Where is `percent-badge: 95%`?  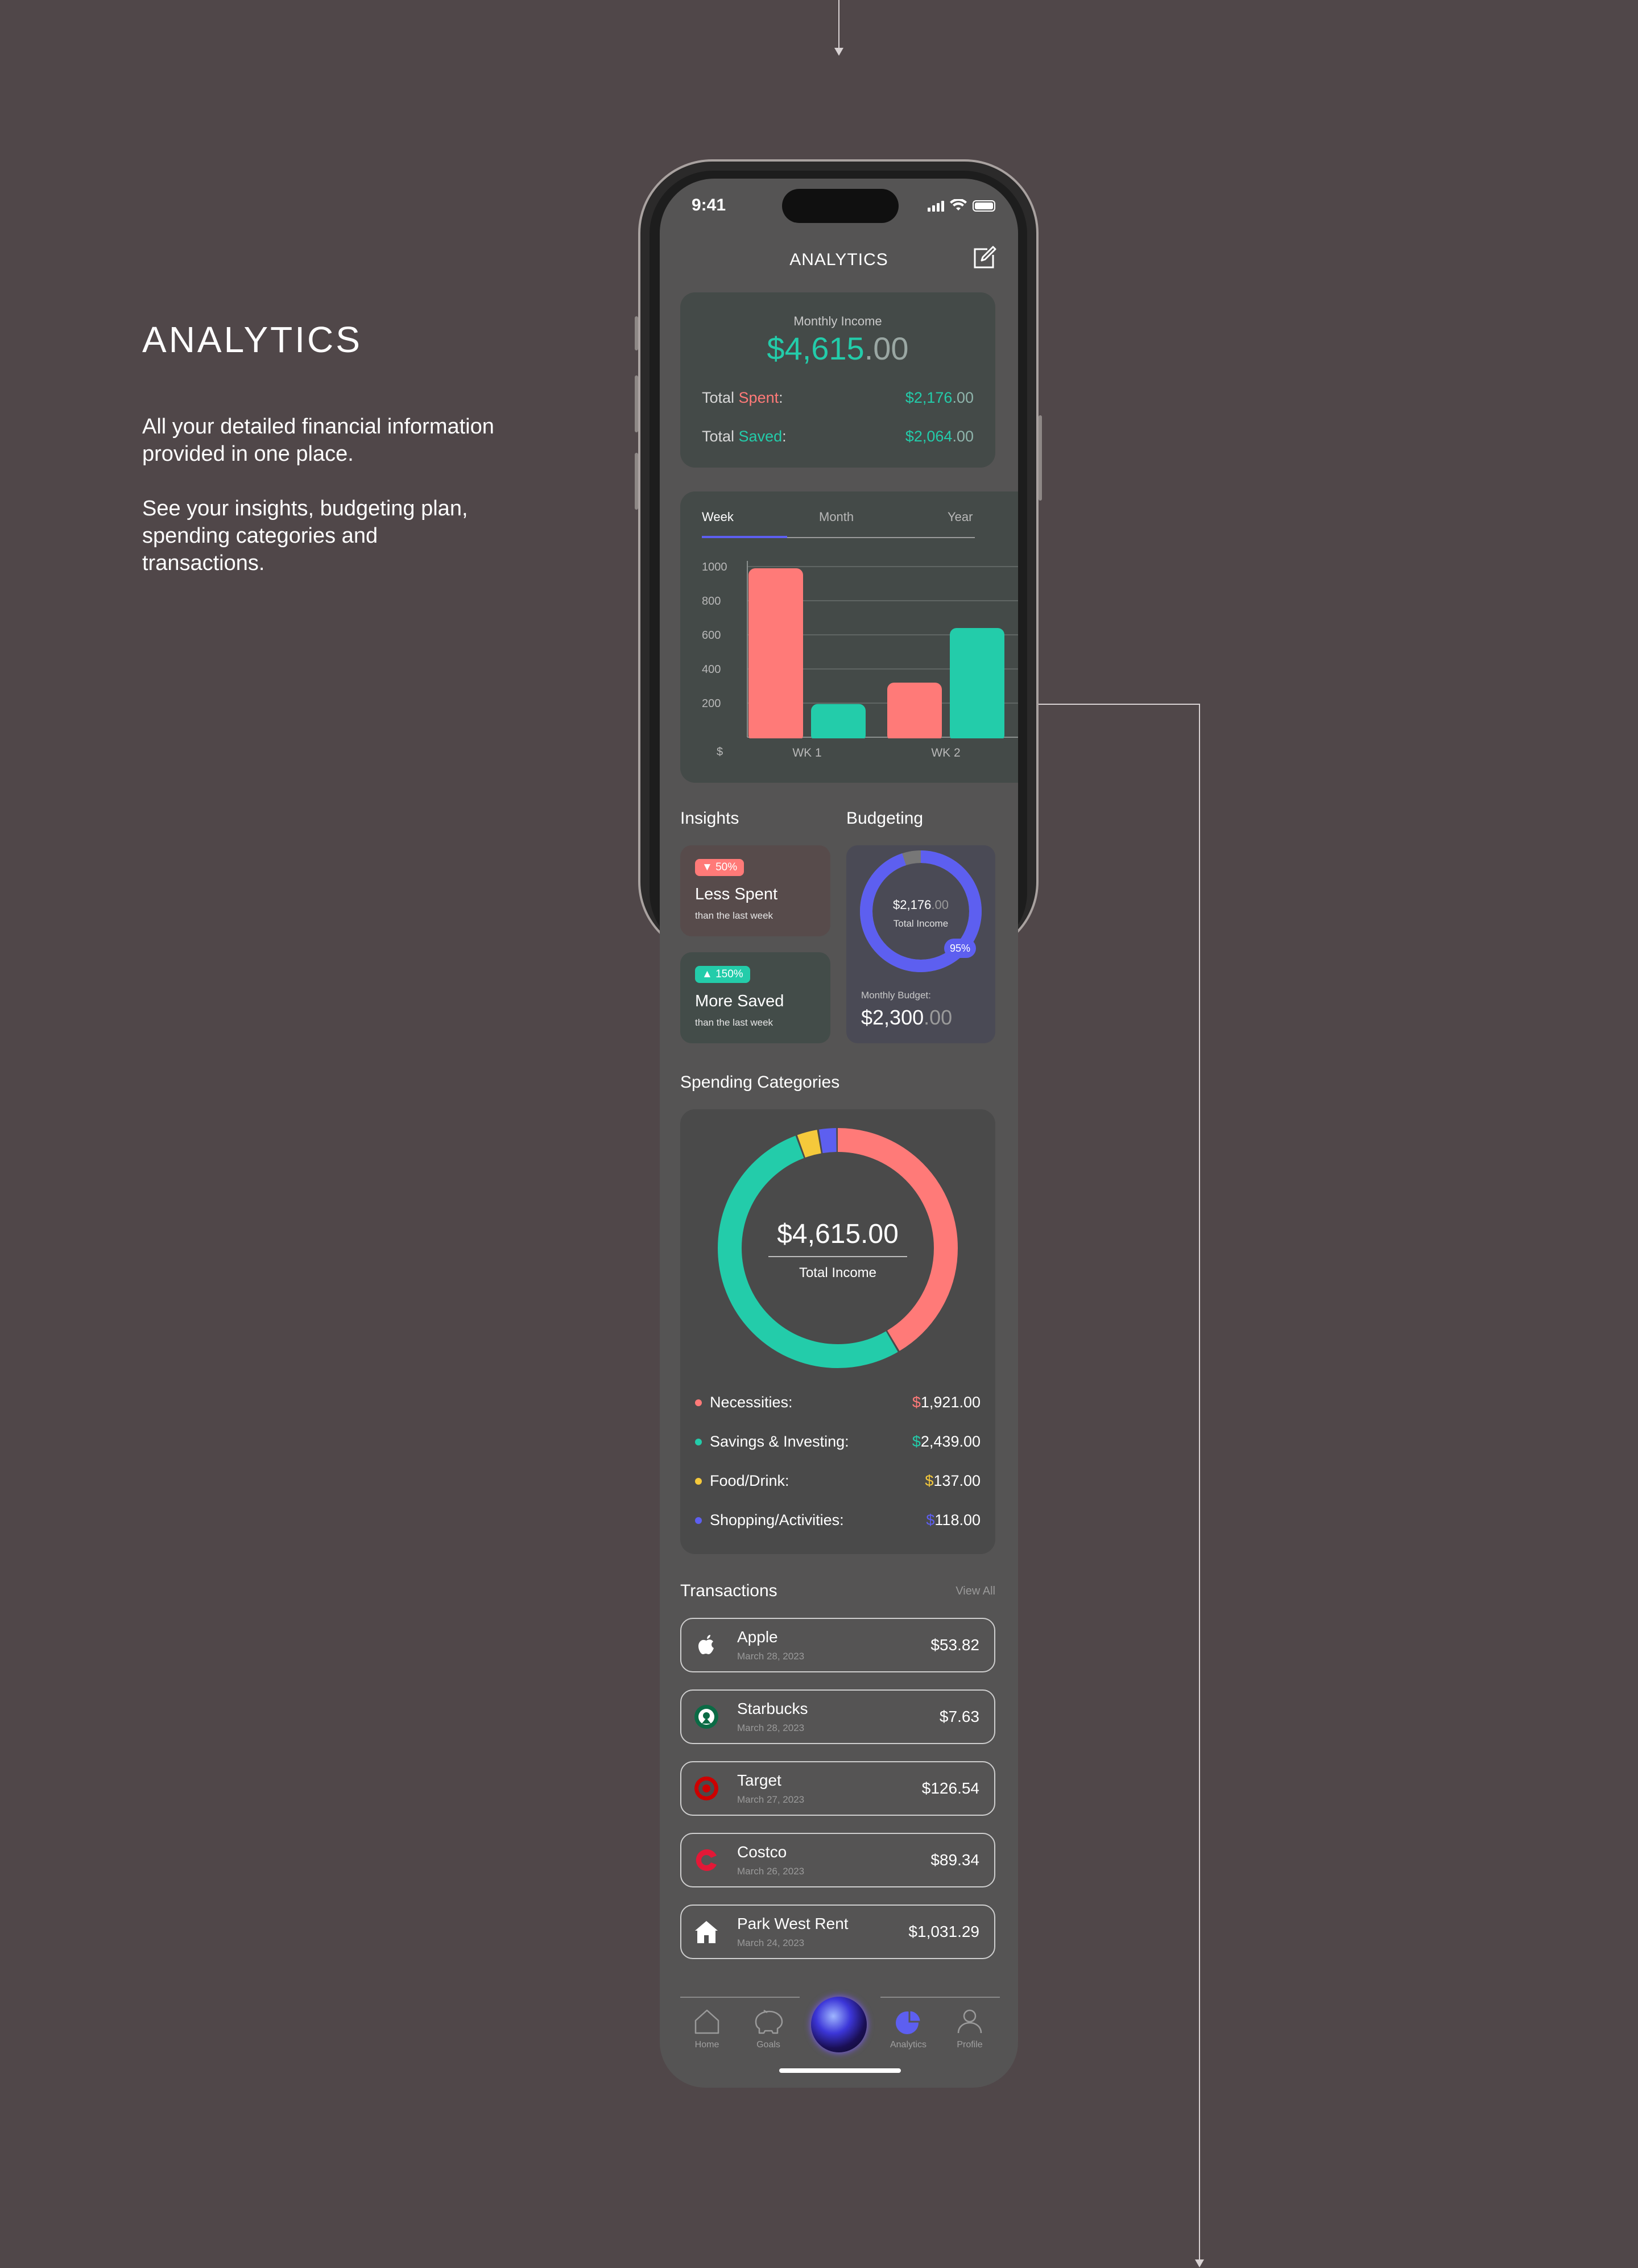
percent-badge: 95% is located at coordinates (960, 948).